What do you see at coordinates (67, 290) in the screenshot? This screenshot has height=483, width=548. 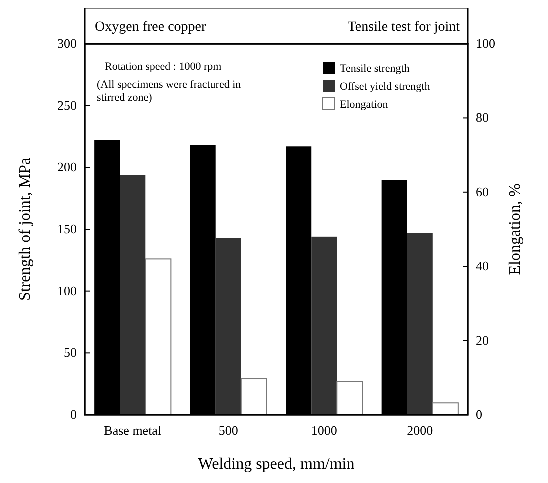 I see `y-tick-label: 100` at bounding box center [67, 290].